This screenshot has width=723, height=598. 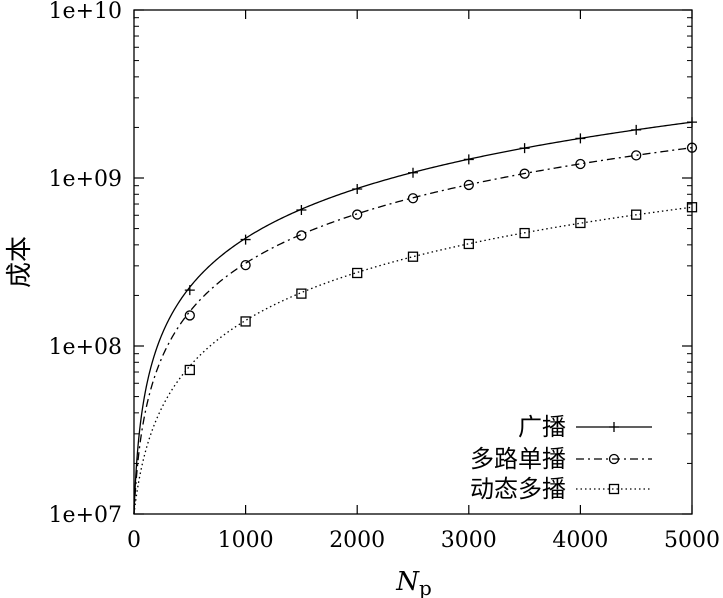 What do you see at coordinates (357, 540) in the screenshot?
I see `x-tick-label: 2000` at bounding box center [357, 540].